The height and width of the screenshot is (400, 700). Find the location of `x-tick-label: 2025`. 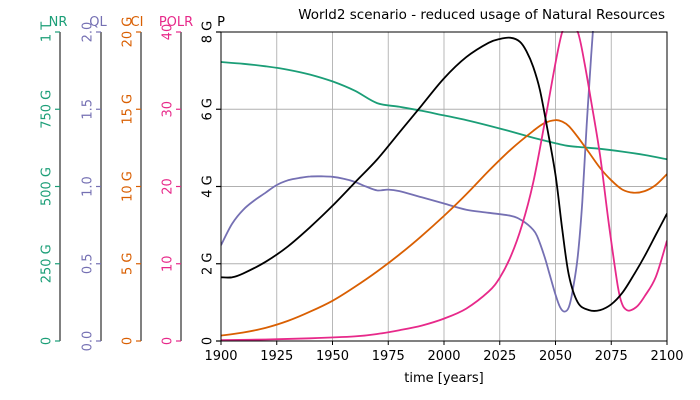

x-tick-label: 2025 is located at coordinates (499, 356).